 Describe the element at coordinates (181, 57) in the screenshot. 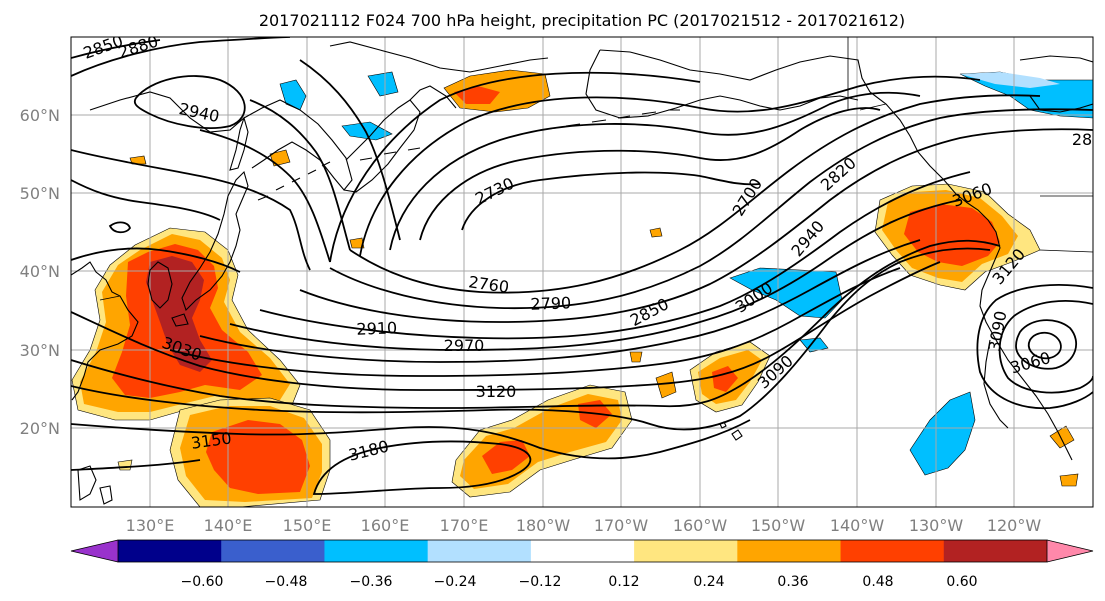

I see `contour-2880-nw` at that location.